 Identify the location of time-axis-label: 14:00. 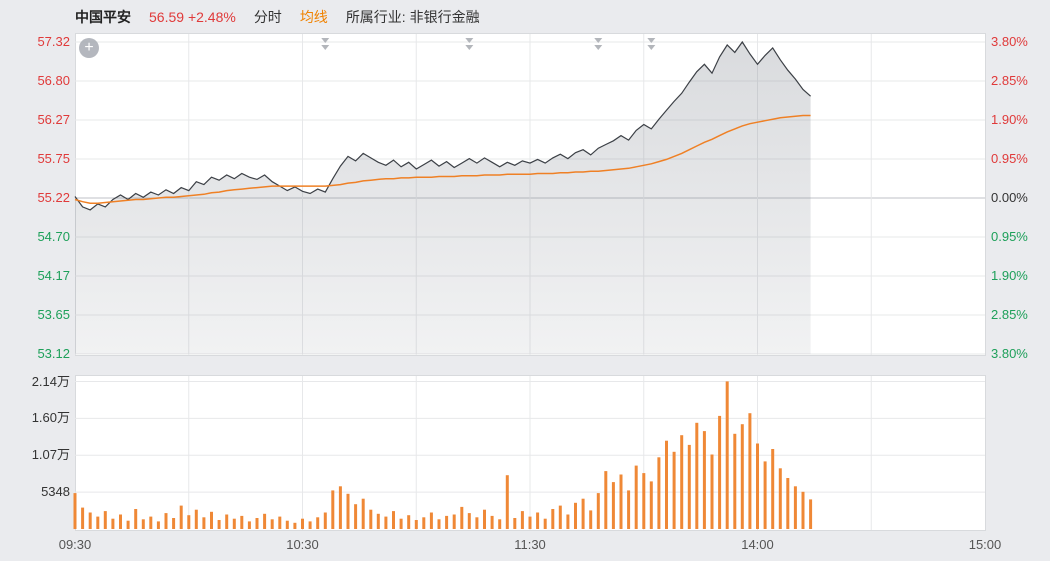
(757, 544).